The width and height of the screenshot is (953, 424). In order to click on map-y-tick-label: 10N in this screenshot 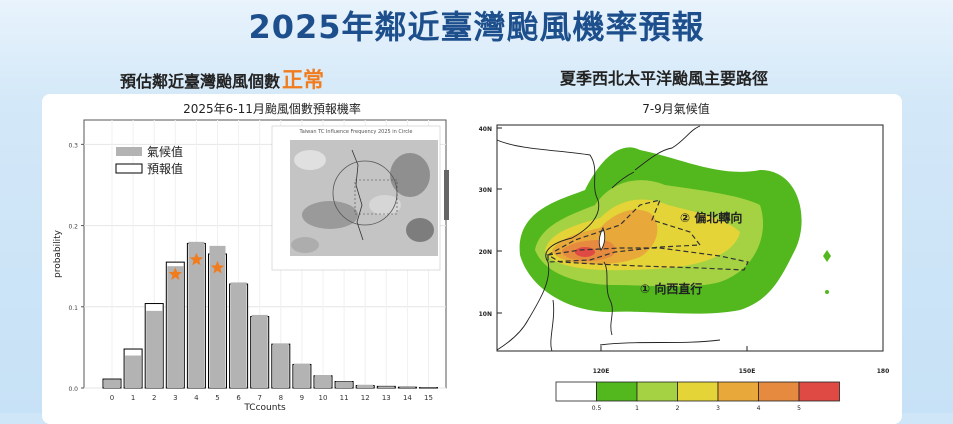, I will do `click(485, 314)`.